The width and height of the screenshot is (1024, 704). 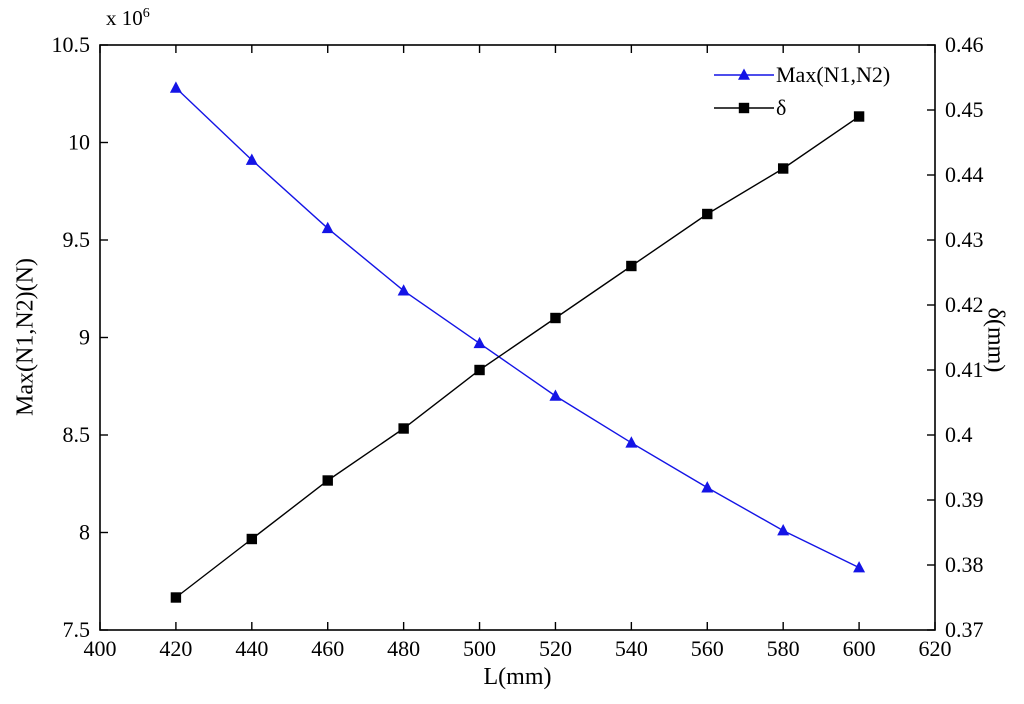 What do you see at coordinates (833, 74) in the screenshot?
I see `legend-label-max: Max(N1,N2)` at bounding box center [833, 74].